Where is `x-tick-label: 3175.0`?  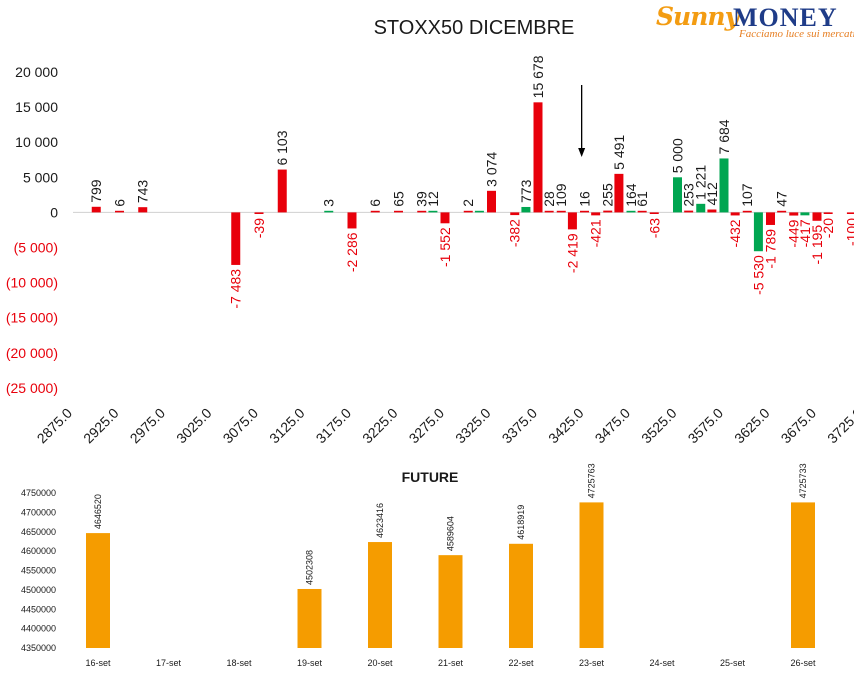 x-tick-label: 3175.0 is located at coordinates (334, 426).